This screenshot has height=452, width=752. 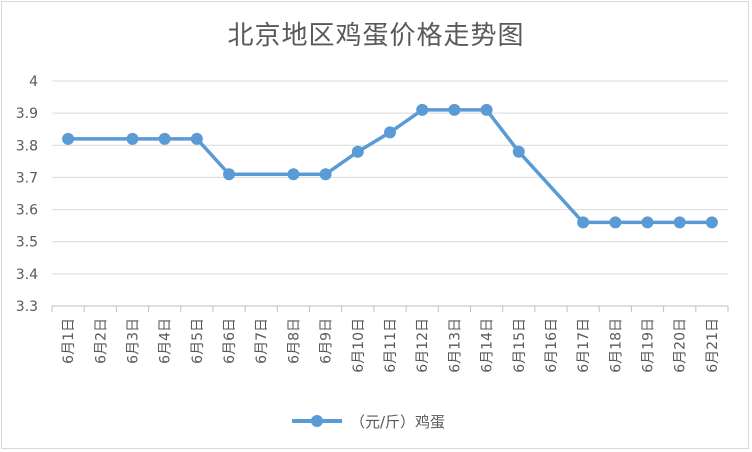 I want to click on x-tick-label: 6月21日, so click(x=713, y=345).